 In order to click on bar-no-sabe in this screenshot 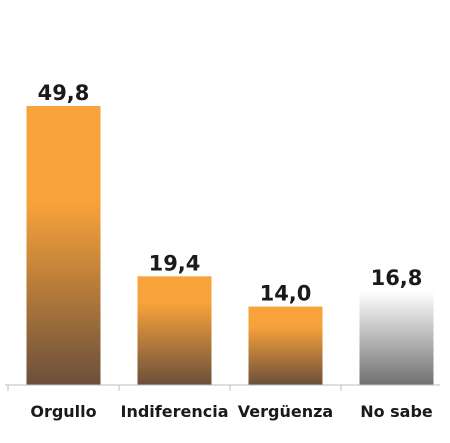, I will do `click(397, 338)`.